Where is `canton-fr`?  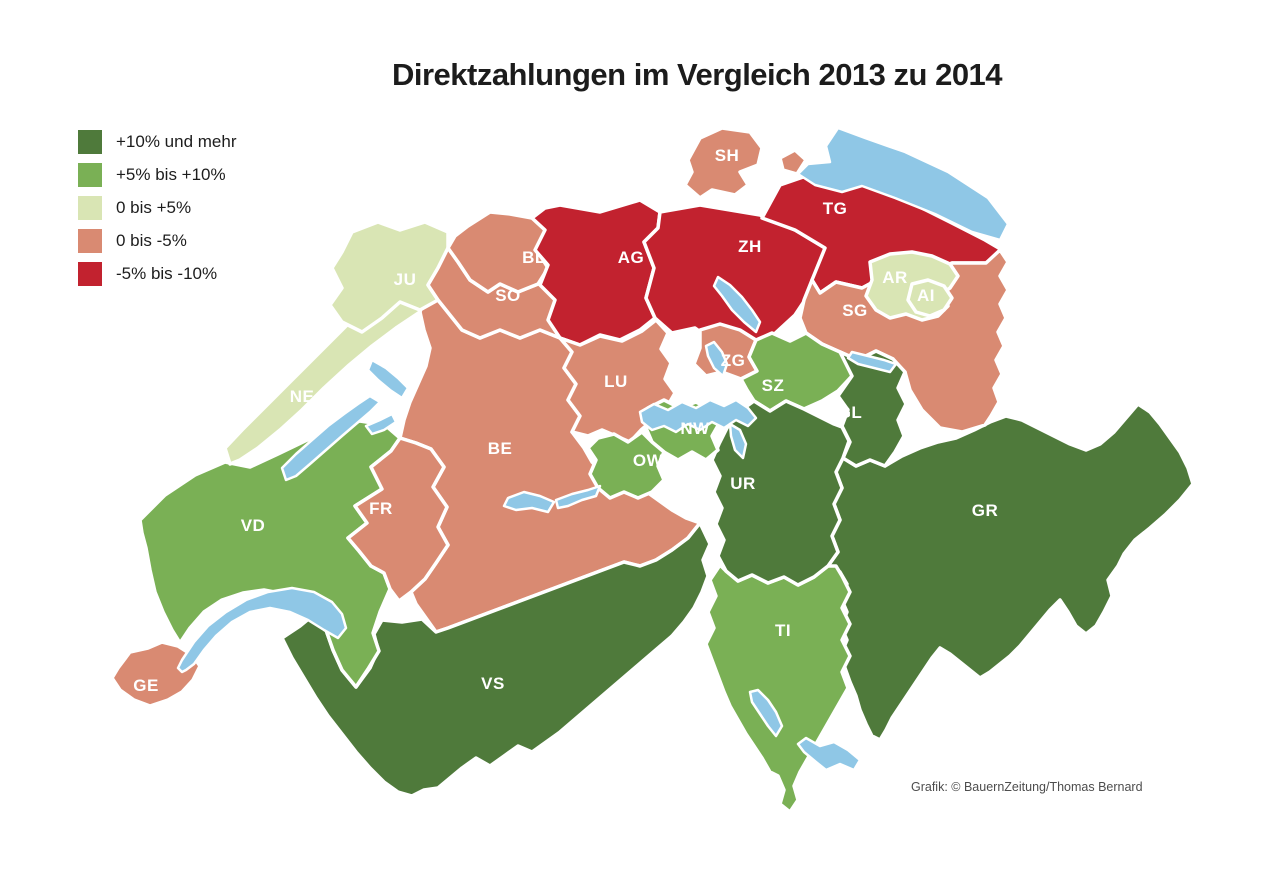 canton-fr is located at coordinates (398, 519).